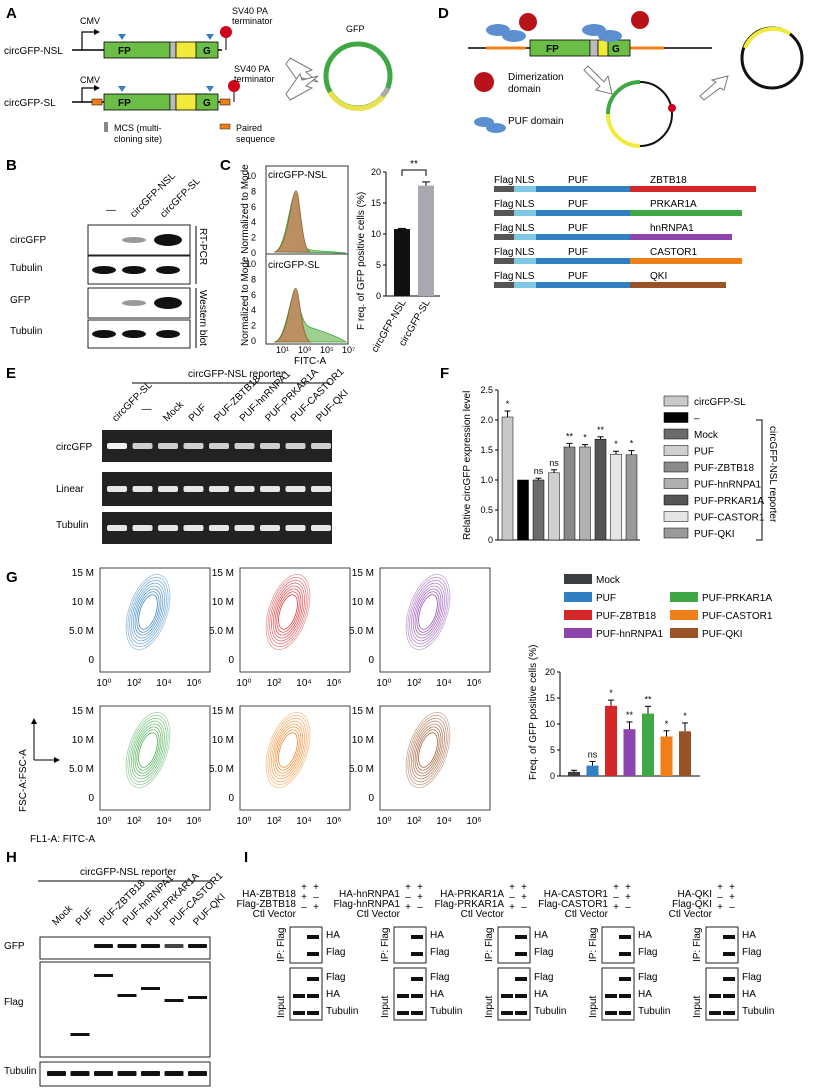  What do you see at coordinates (727, 485) in the screenshot?
I see `f-legend-label: PUF-hnRNPA1` at bounding box center [727, 485].